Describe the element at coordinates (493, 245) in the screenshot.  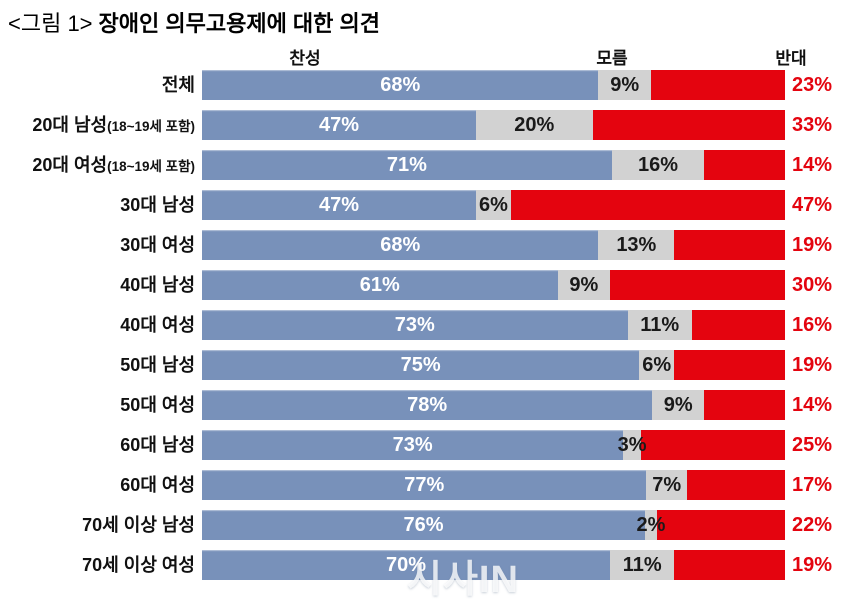
I see `stacked-bar: 68% 13%` at that location.